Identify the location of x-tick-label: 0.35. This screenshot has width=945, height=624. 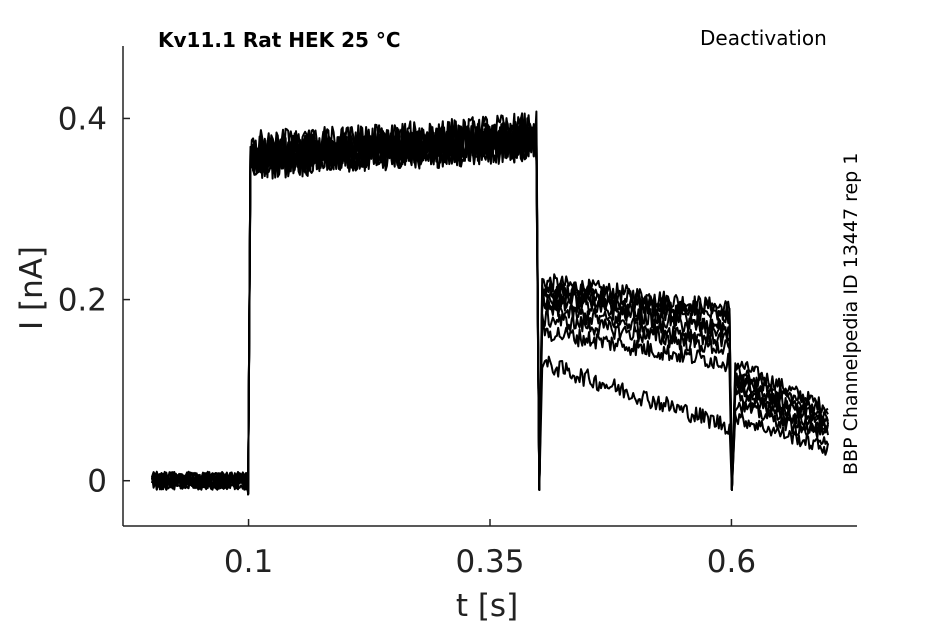
(489, 562).